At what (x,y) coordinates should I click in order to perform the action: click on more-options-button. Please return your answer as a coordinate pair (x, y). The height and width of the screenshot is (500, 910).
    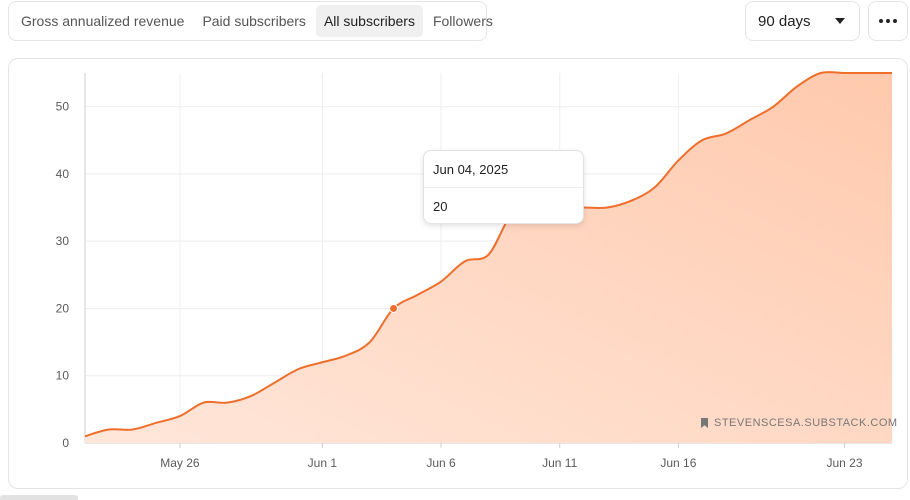
    Looking at the image, I should click on (888, 21).